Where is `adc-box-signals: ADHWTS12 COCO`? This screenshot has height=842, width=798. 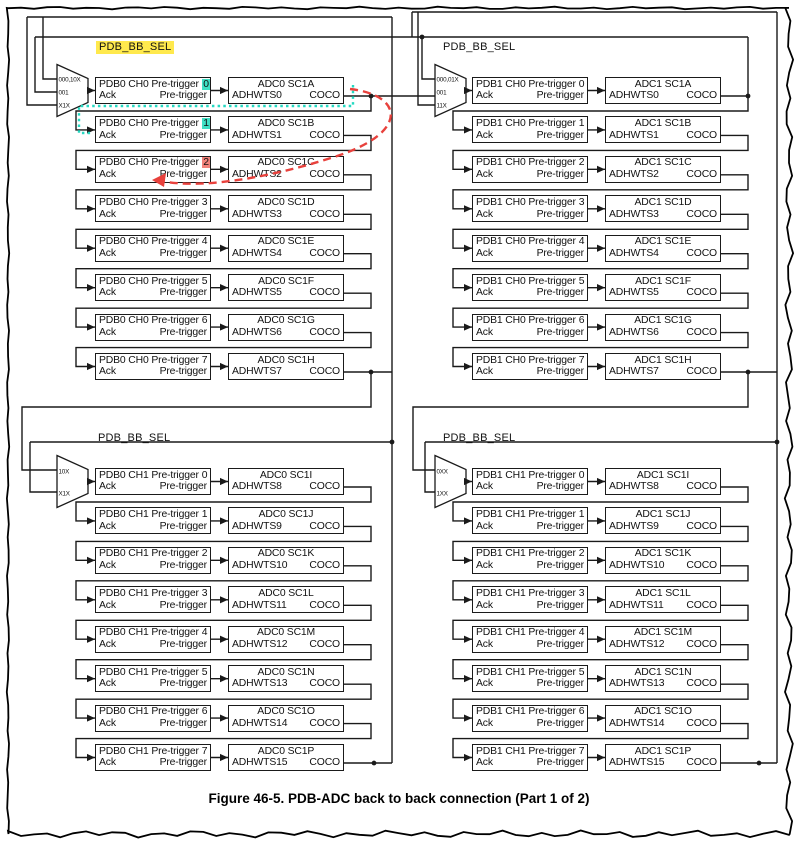 adc-box-signals: ADHWTS12 COCO is located at coordinates (286, 645).